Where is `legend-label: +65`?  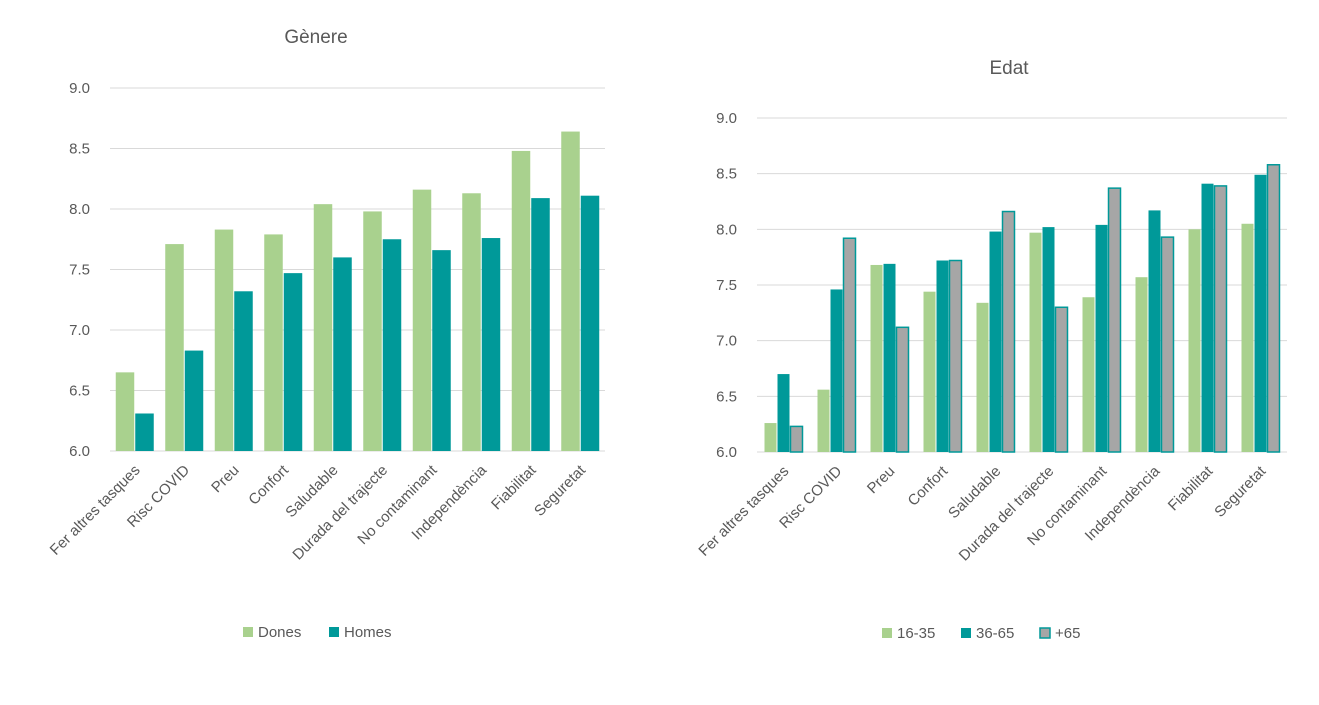
legend-label: +65 is located at coordinates (1067, 633).